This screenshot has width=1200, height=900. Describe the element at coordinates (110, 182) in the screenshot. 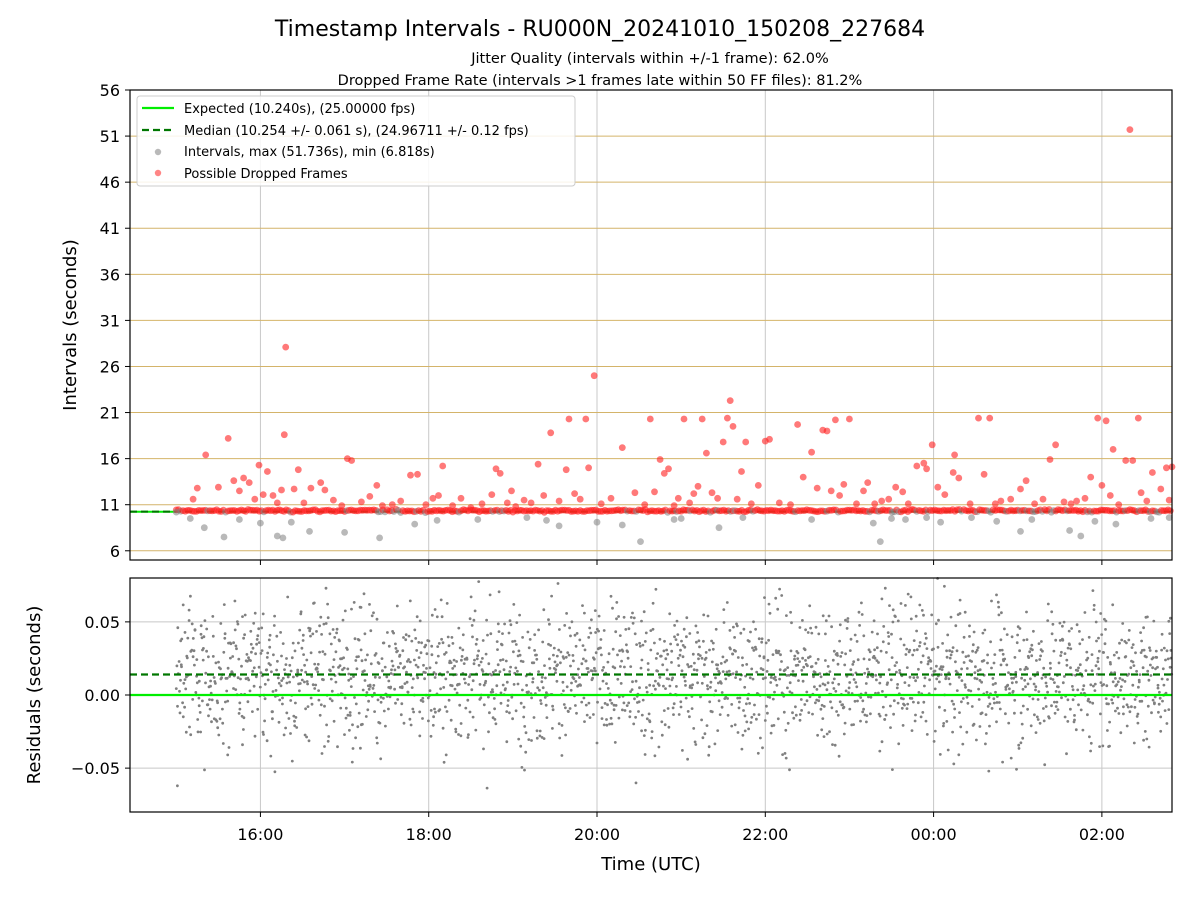

I see `intervals-ytick-label-8: 46` at that location.